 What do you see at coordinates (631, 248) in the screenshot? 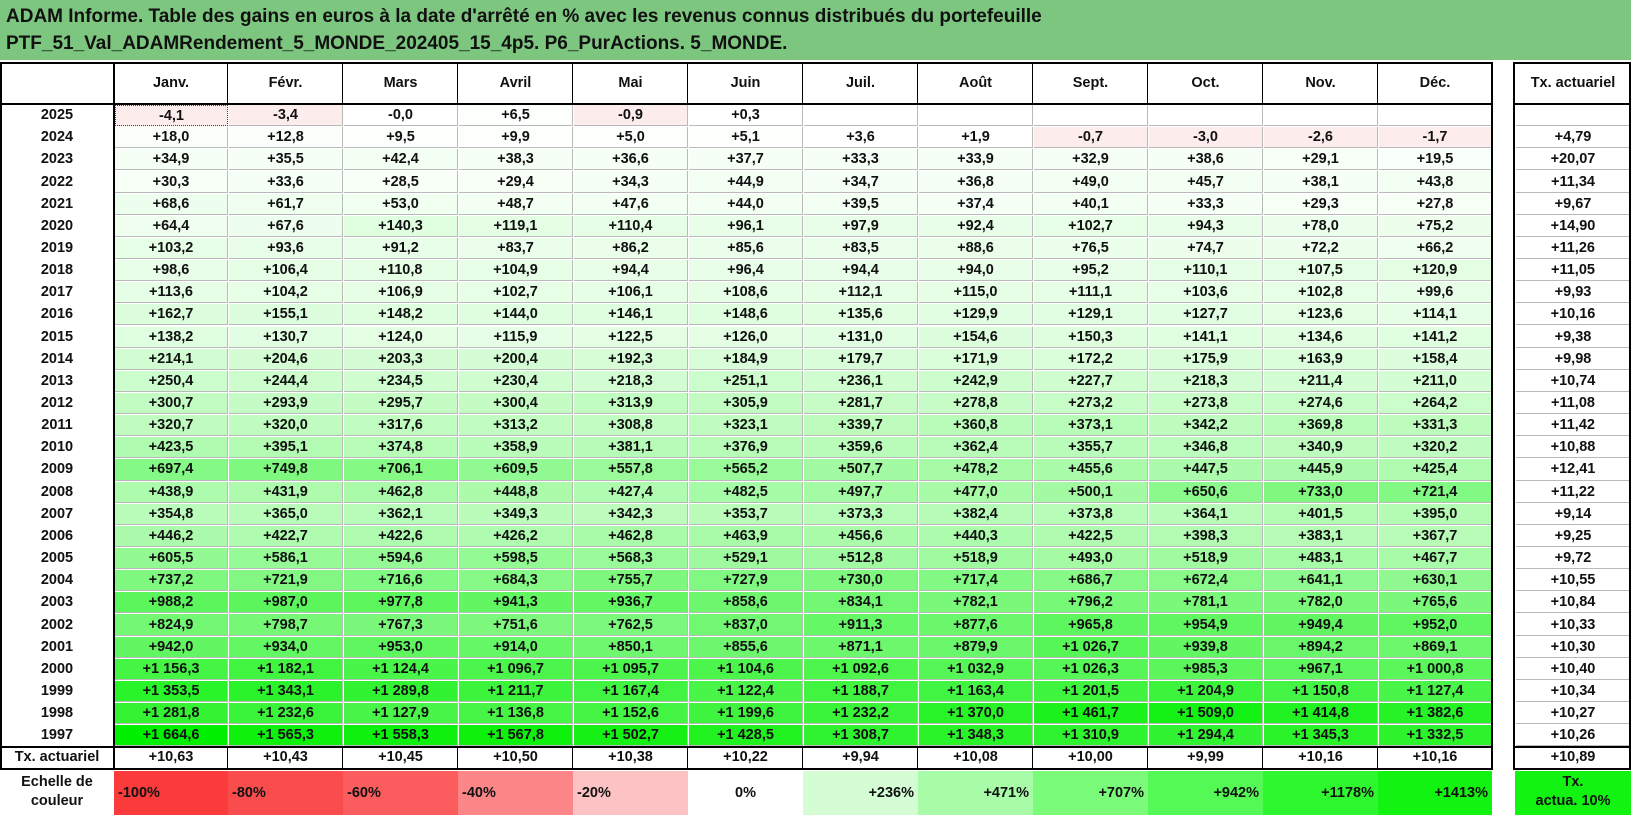
I see `gain-cell: +86,2` at bounding box center [631, 248].